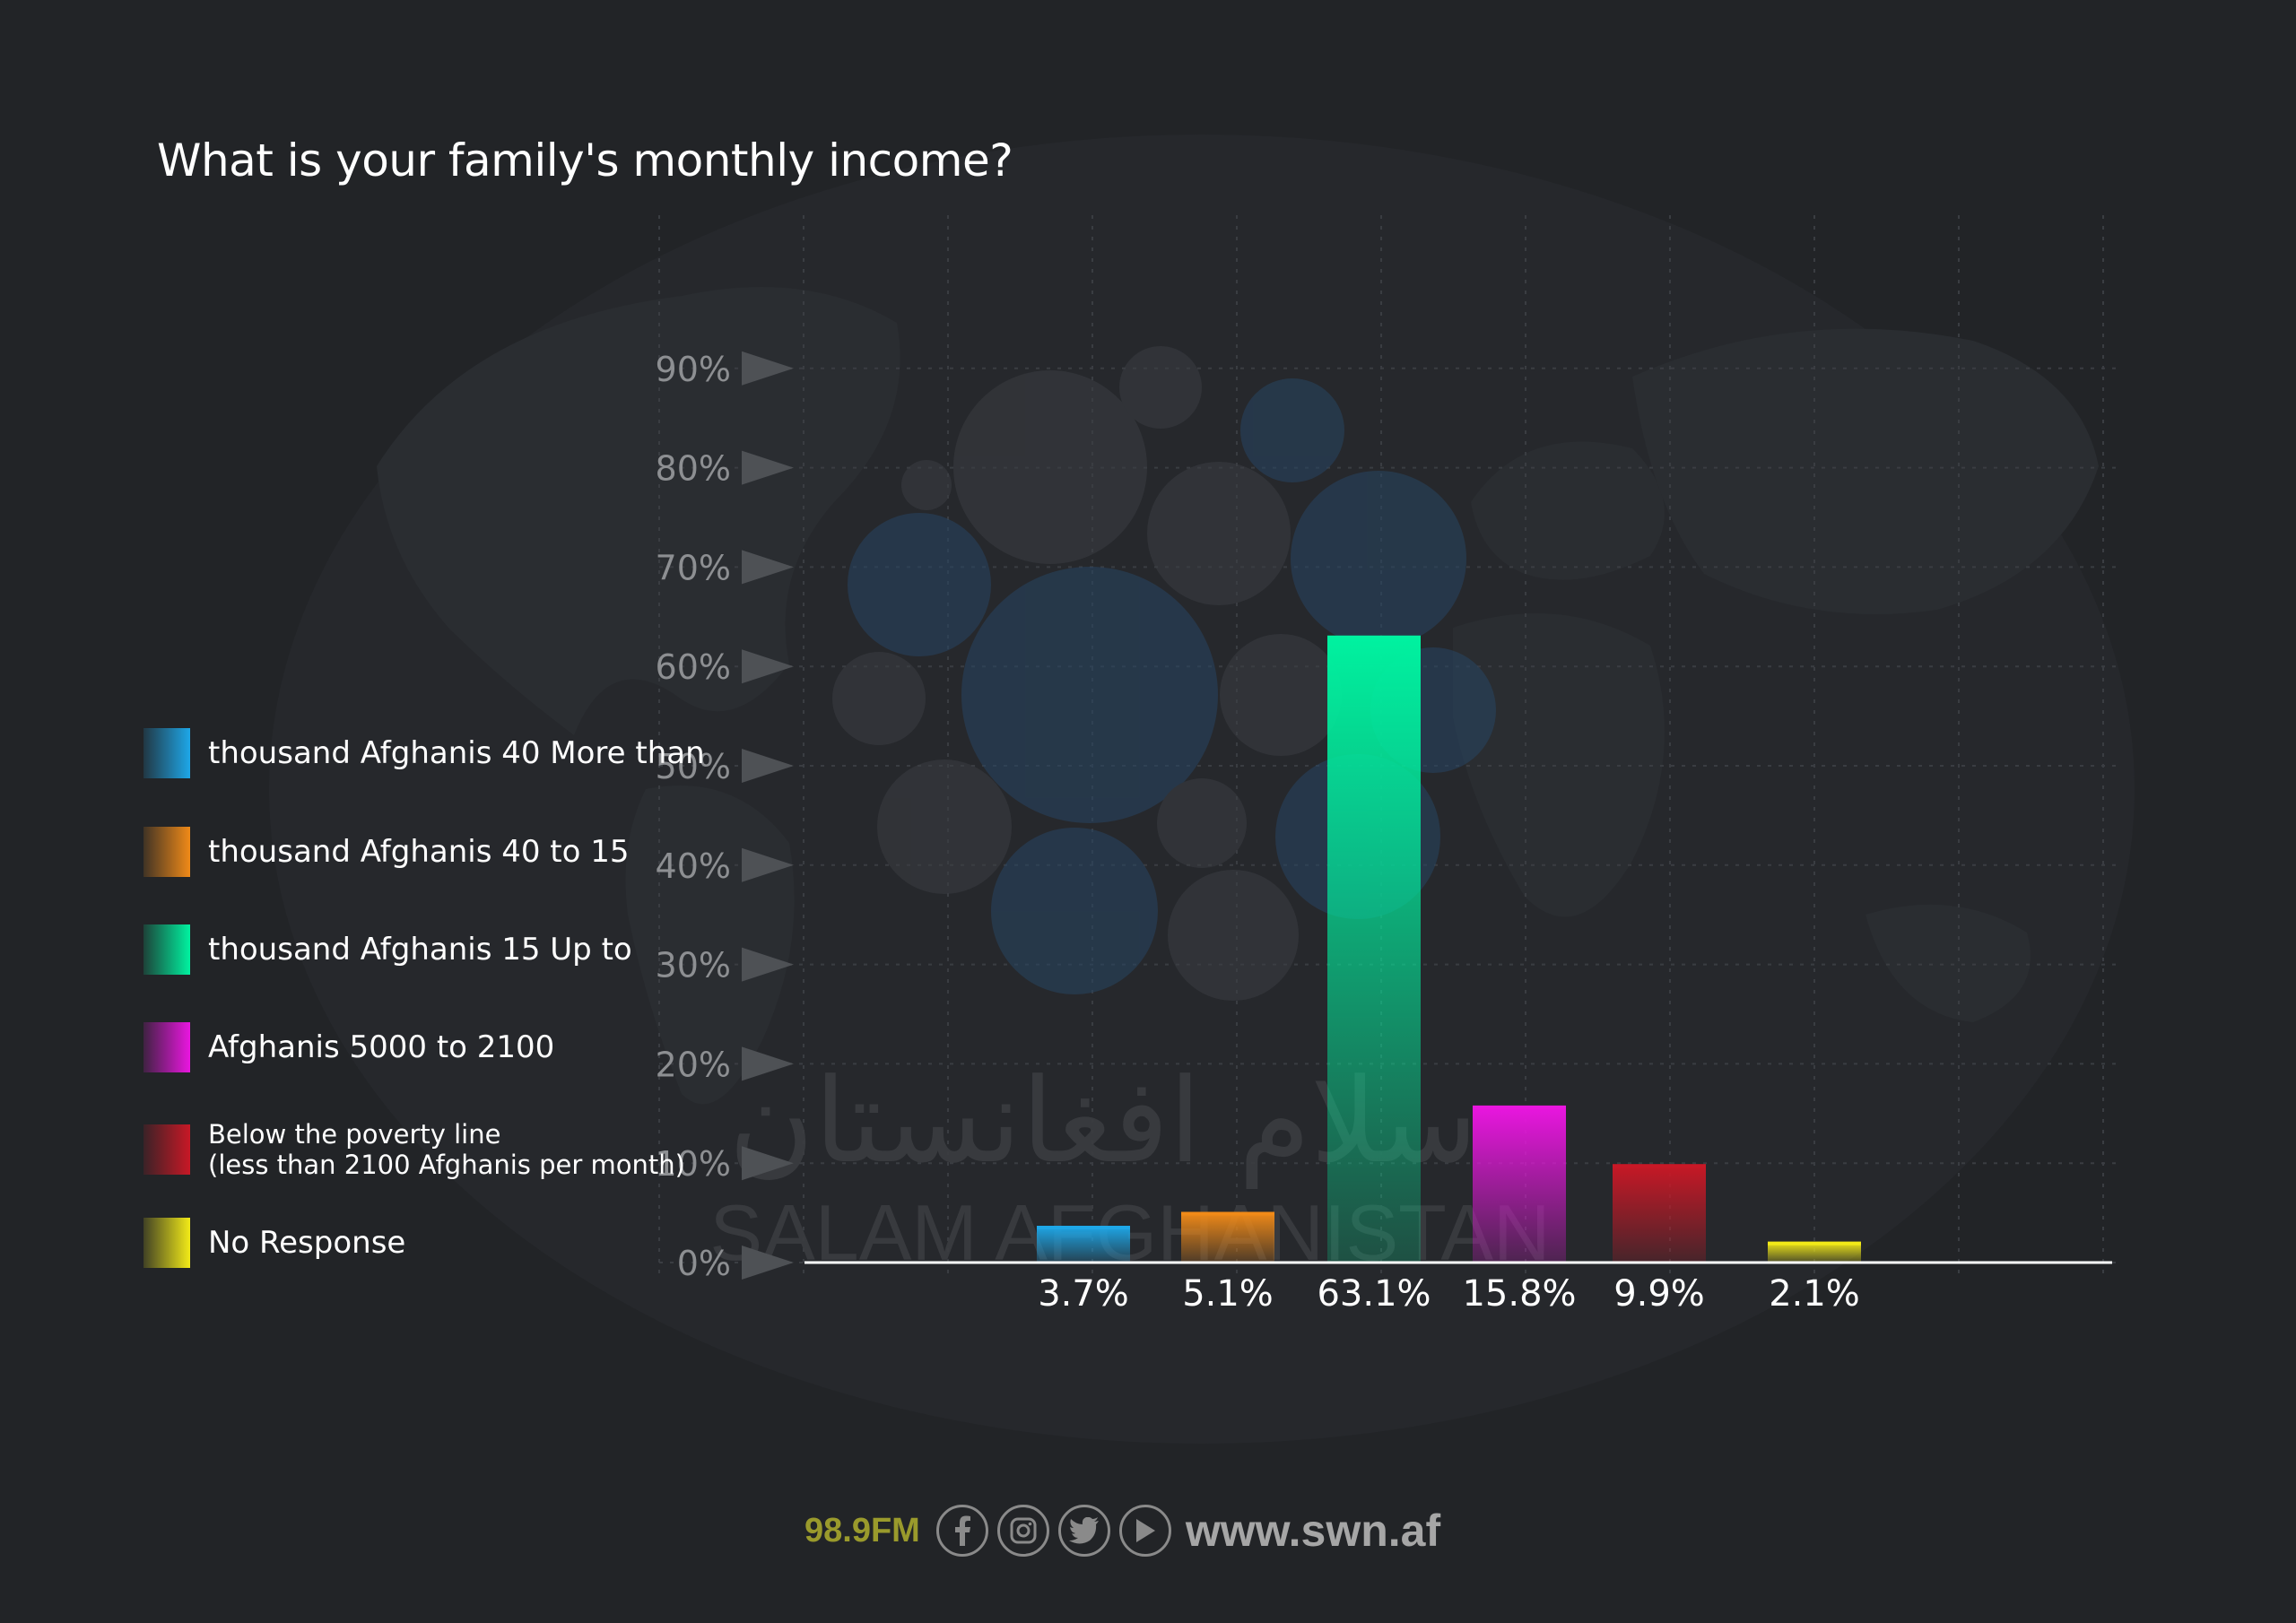  Describe the element at coordinates (693, 369) in the screenshot. I see `y-tick-label: 90%` at that location.